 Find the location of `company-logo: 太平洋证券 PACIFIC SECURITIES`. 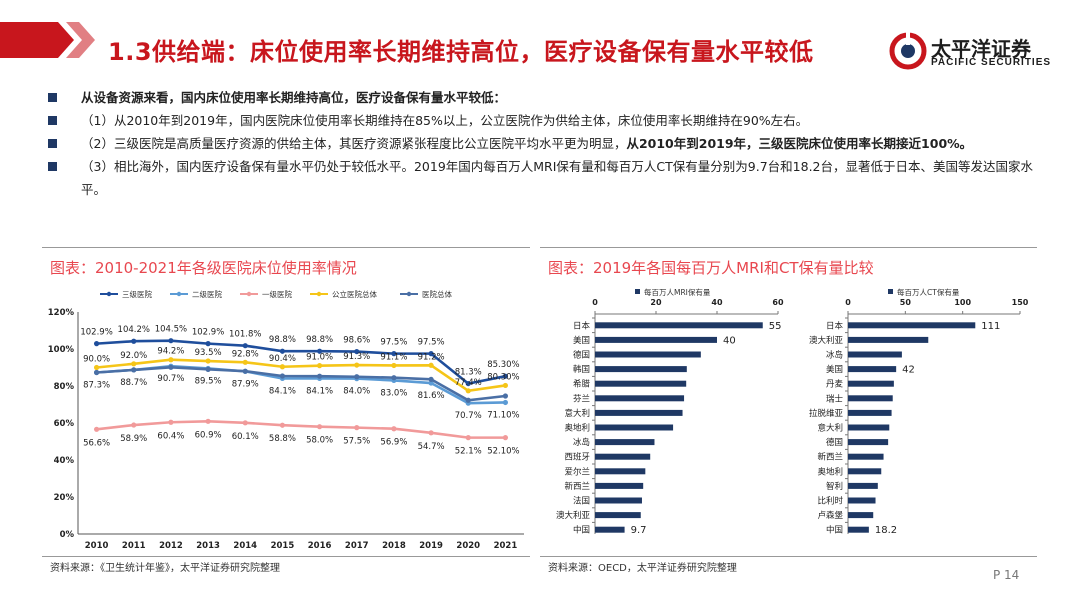

company-logo: 太平洋证券 PACIFIC SECURITIES is located at coordinates (974, 52).